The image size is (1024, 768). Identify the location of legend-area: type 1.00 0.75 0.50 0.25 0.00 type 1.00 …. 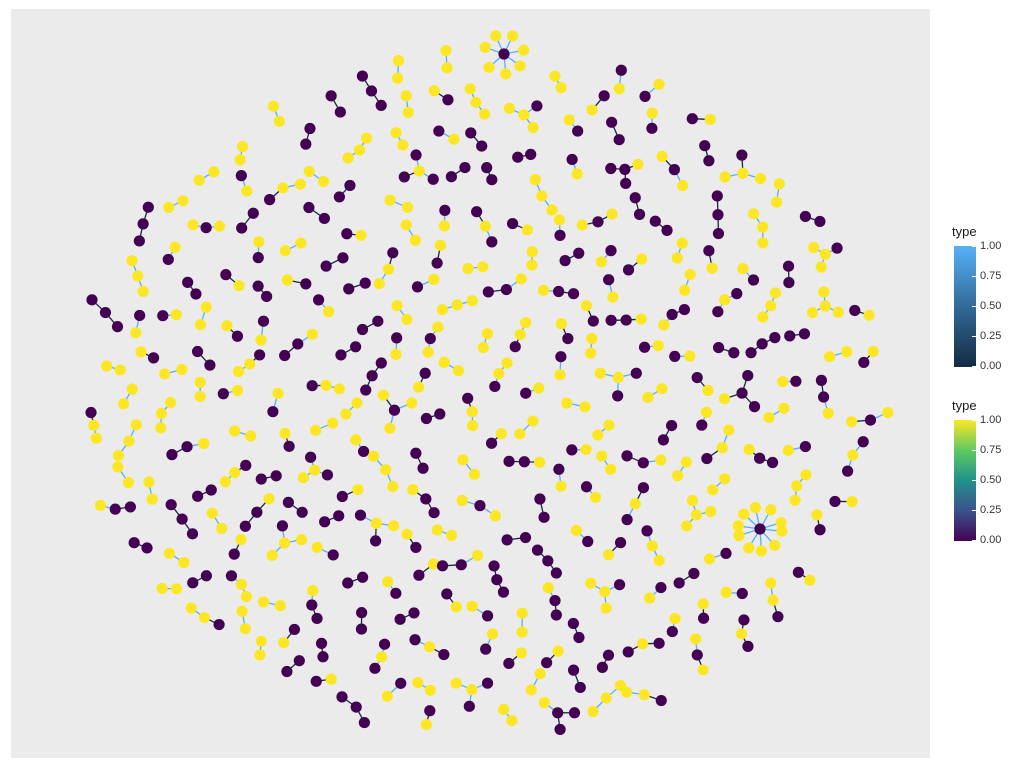
(985, 389).